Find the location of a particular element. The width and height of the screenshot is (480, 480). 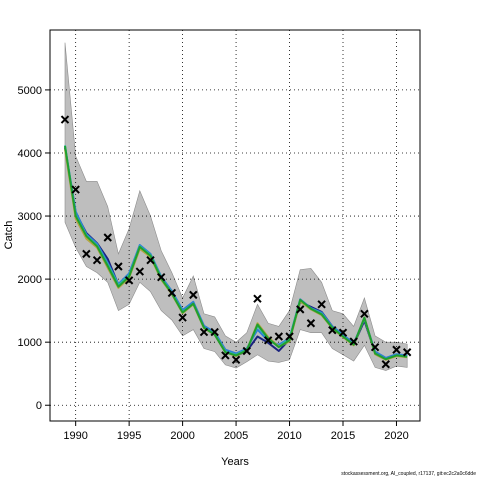

x-axis: 1990 1995 2000 2005 2010 2015 2020 is located at coordinates (236, 431).